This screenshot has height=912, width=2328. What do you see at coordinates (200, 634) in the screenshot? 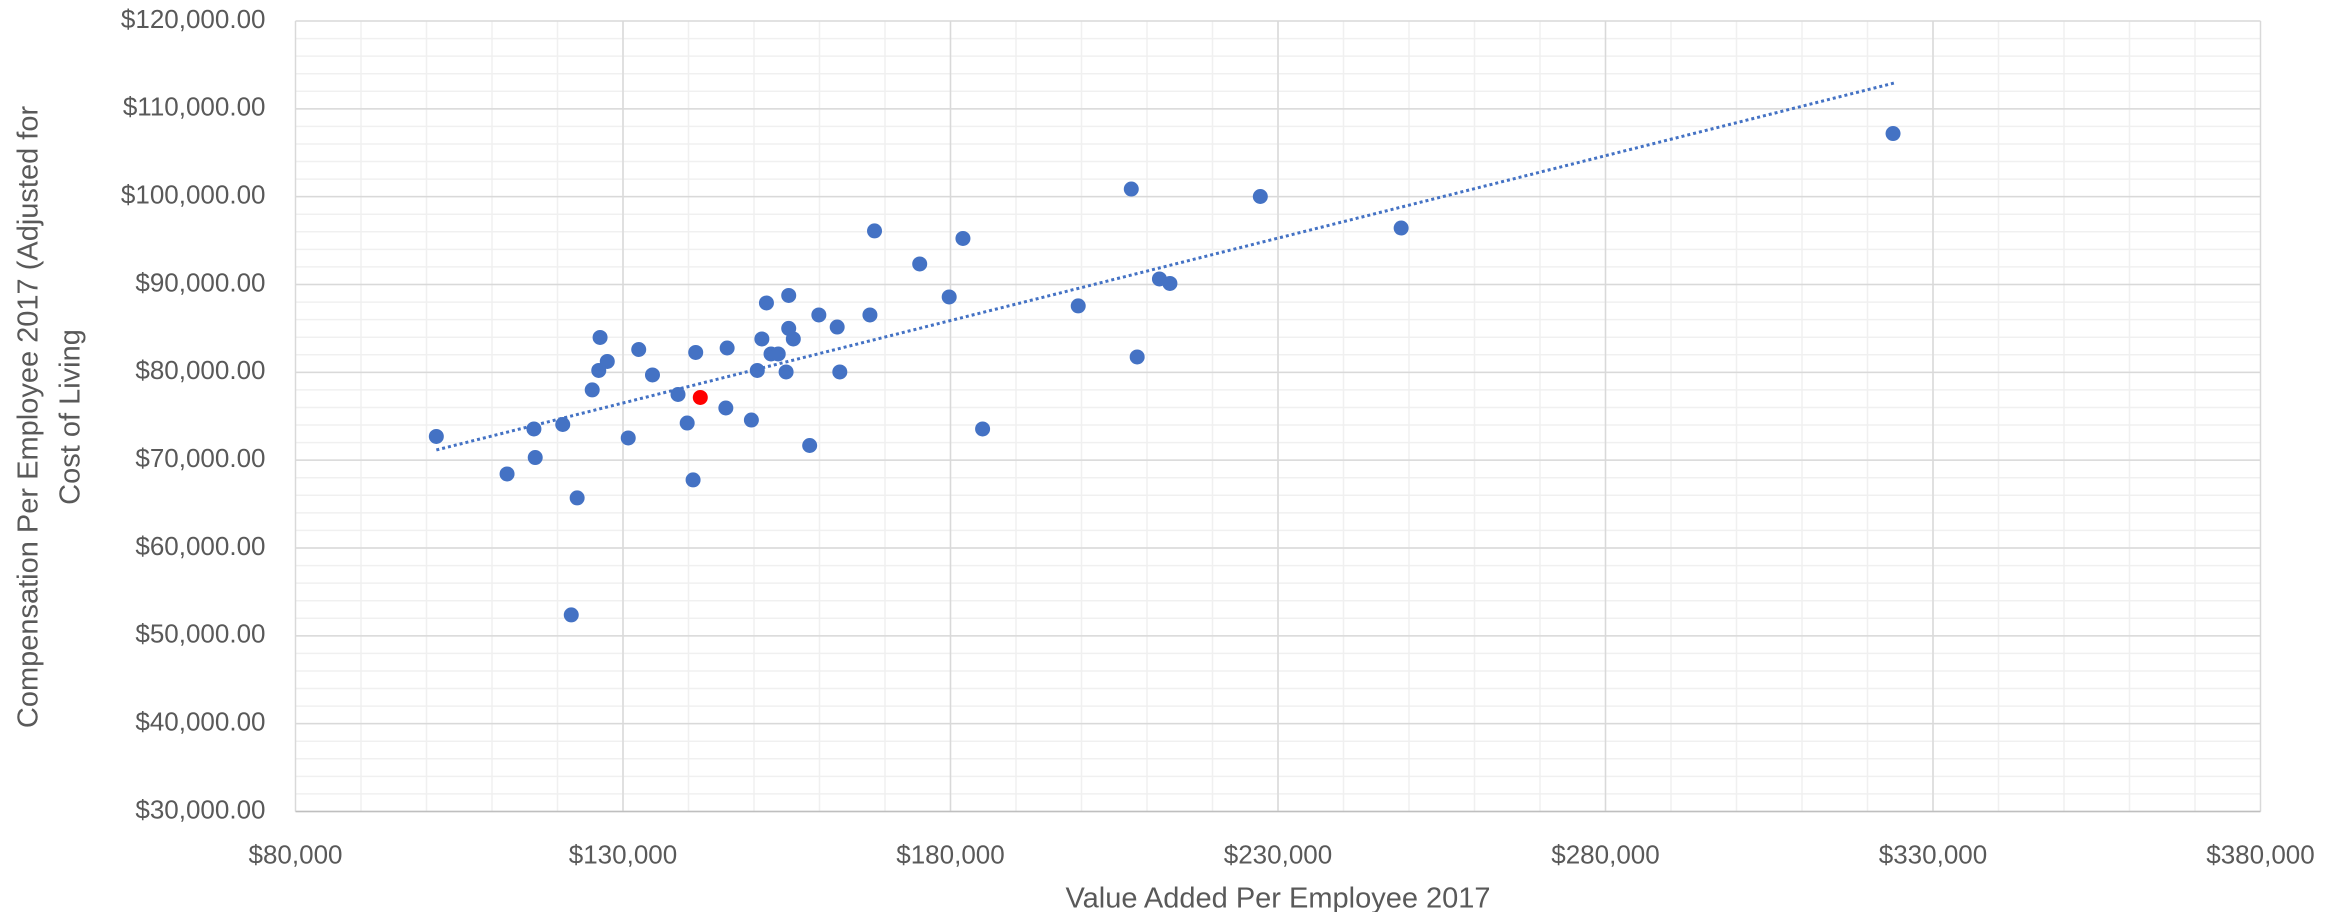
I see `y-tick-label: $50,000.00` at bounding box center [200, 634].